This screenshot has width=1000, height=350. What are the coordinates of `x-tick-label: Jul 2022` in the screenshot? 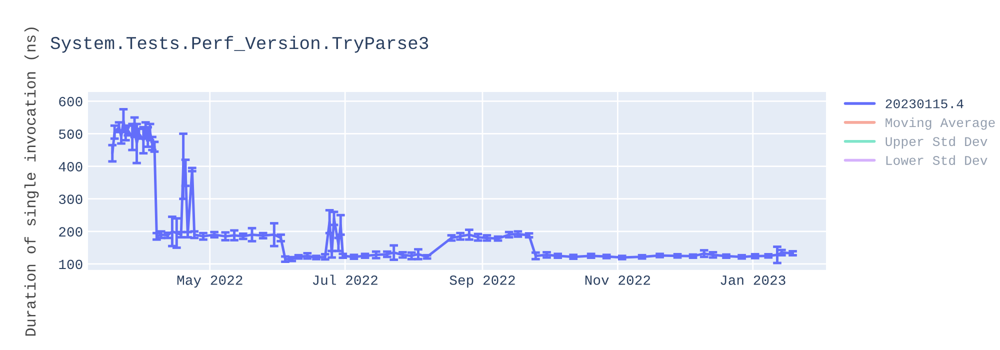 It's located at (345, 279).